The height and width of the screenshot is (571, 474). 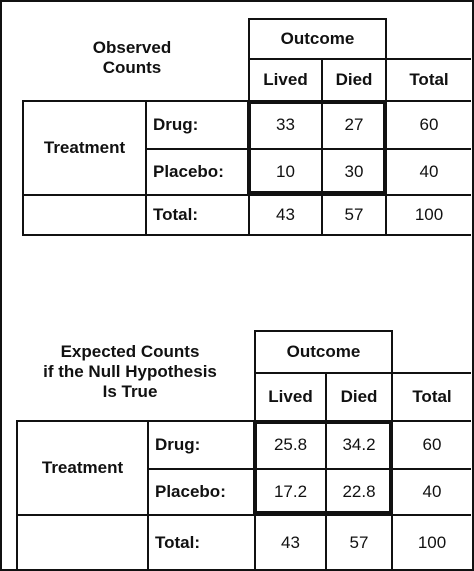 I want to click on cell-drug-lived: 25.8, so click(x=290, y=444).